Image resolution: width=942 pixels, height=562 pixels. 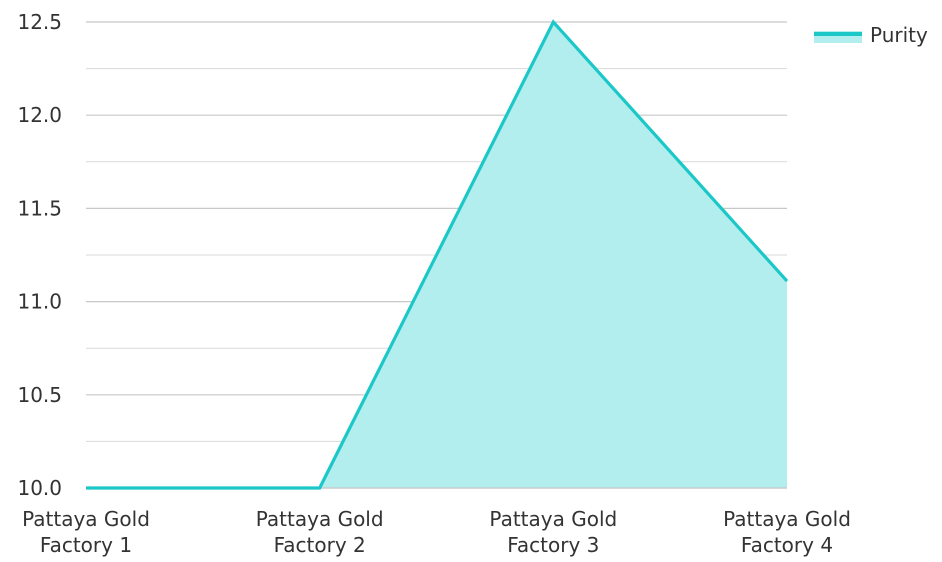 I want to click on x-tick-label: Pattaya Gold Factory 2, so click(x=320, y=532).